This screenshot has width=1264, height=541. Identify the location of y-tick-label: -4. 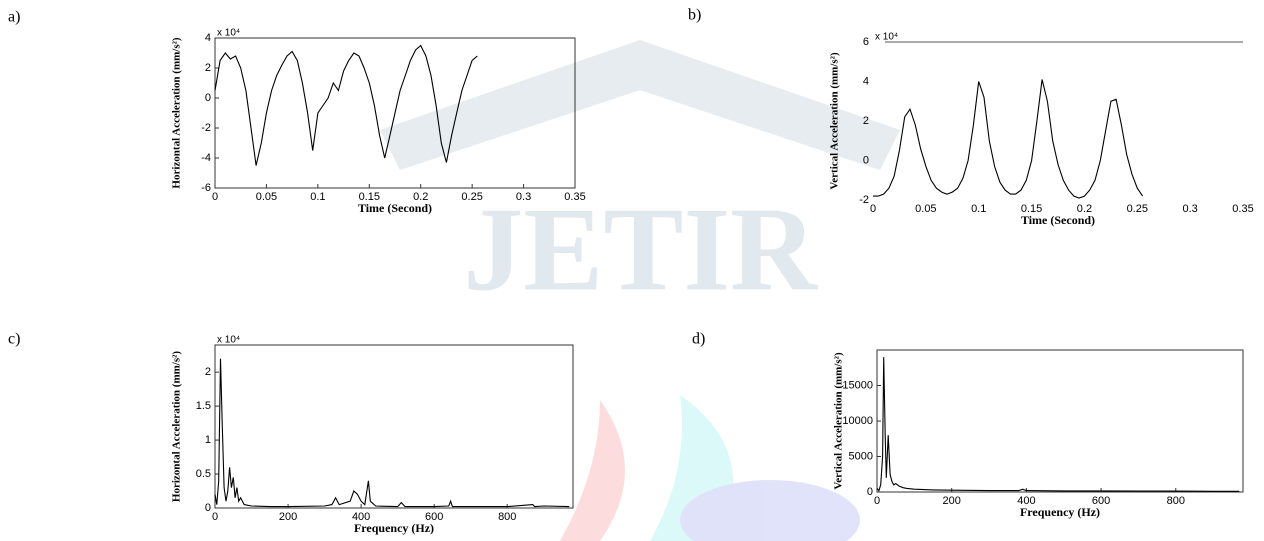
(206, 158).